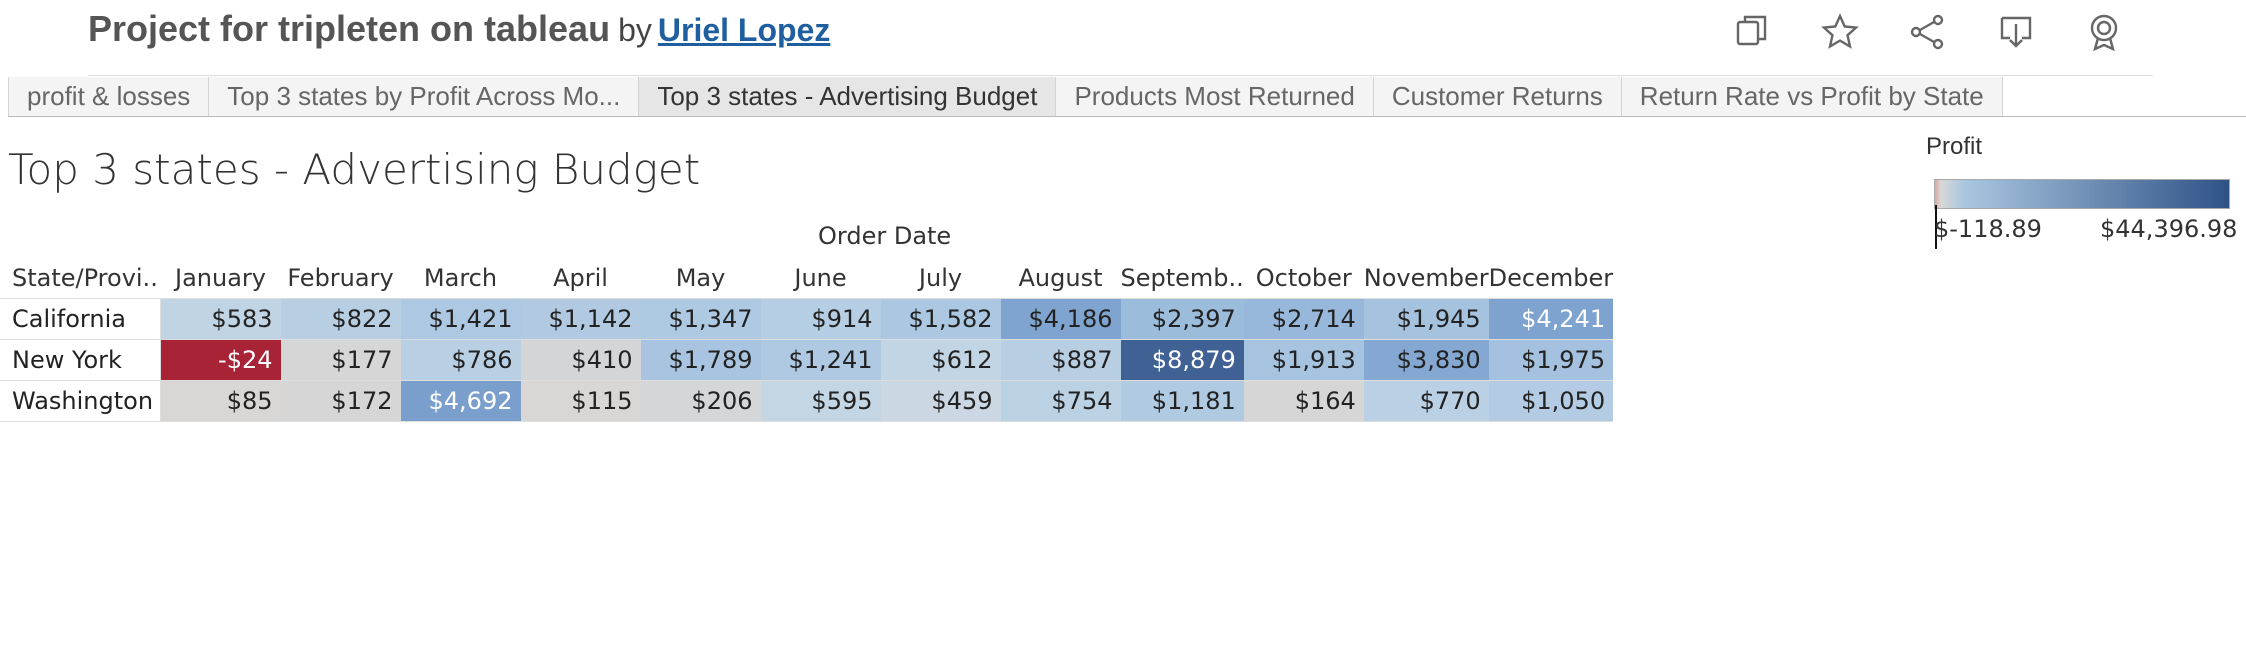 This screenshot has width=2246, height=650. What do you see at coordinates (1214, 96) in the screenshot?
I see `tab-3: Products Most Returned` at bounding box center [1214, 96].